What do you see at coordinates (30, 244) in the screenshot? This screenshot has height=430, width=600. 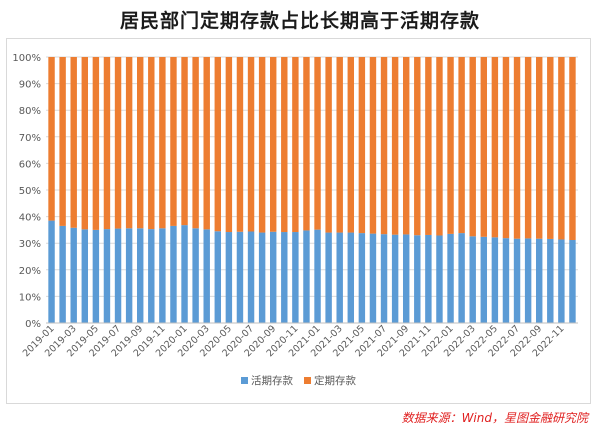 I see `y-tick-label: 30%` at bounding box center [30, 244].